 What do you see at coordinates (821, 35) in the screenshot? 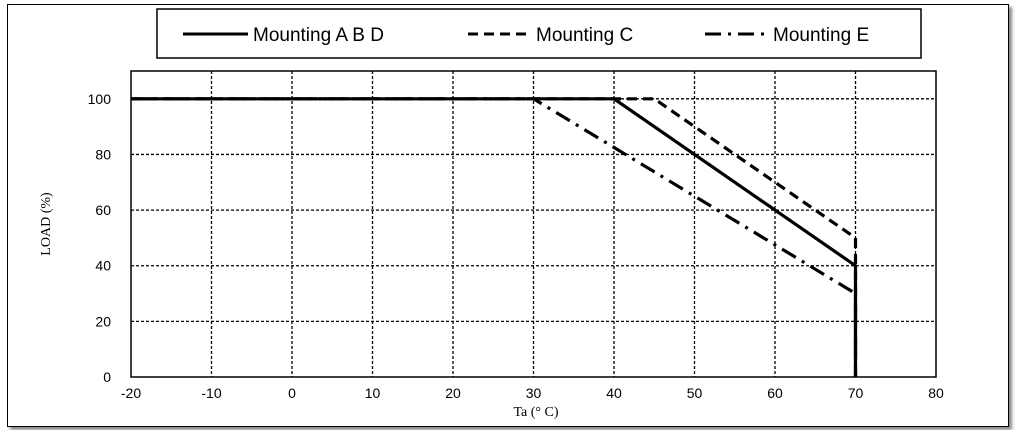
I see `legend-label-3: Mounting E` at bounding box center [821, 35].